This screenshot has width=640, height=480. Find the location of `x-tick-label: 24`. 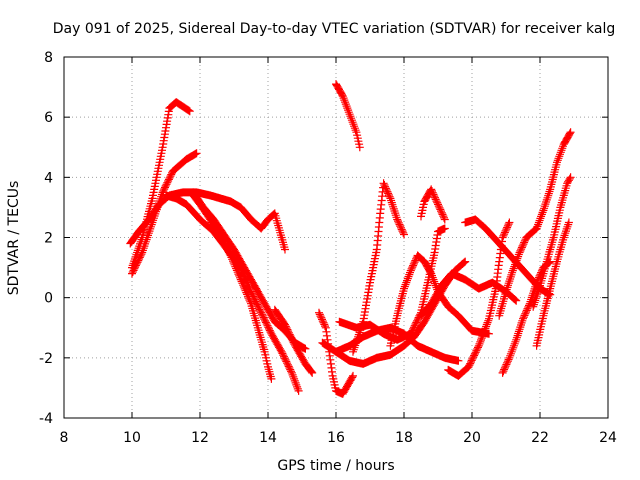

x-tick-label: 24 is located at coordinates (608, 438).